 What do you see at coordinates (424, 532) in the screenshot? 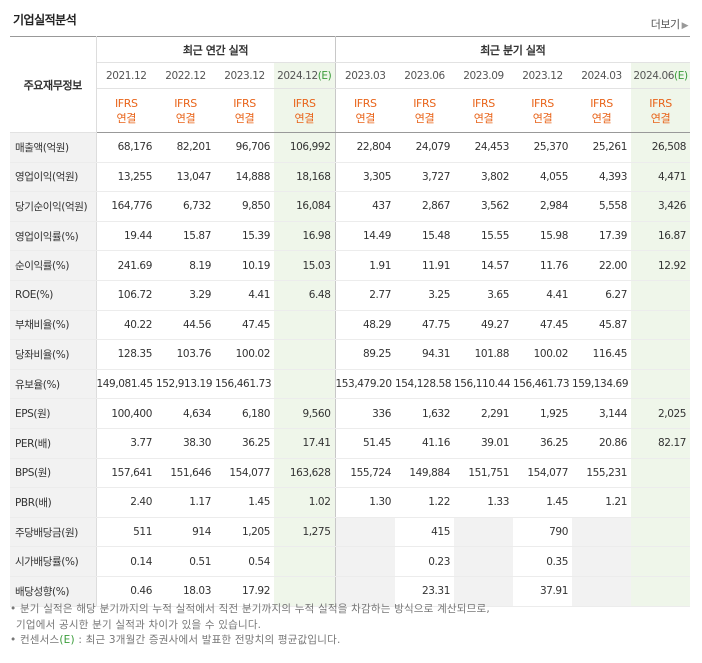
I see `table-cell: 415` at bounding box center [424, 532].